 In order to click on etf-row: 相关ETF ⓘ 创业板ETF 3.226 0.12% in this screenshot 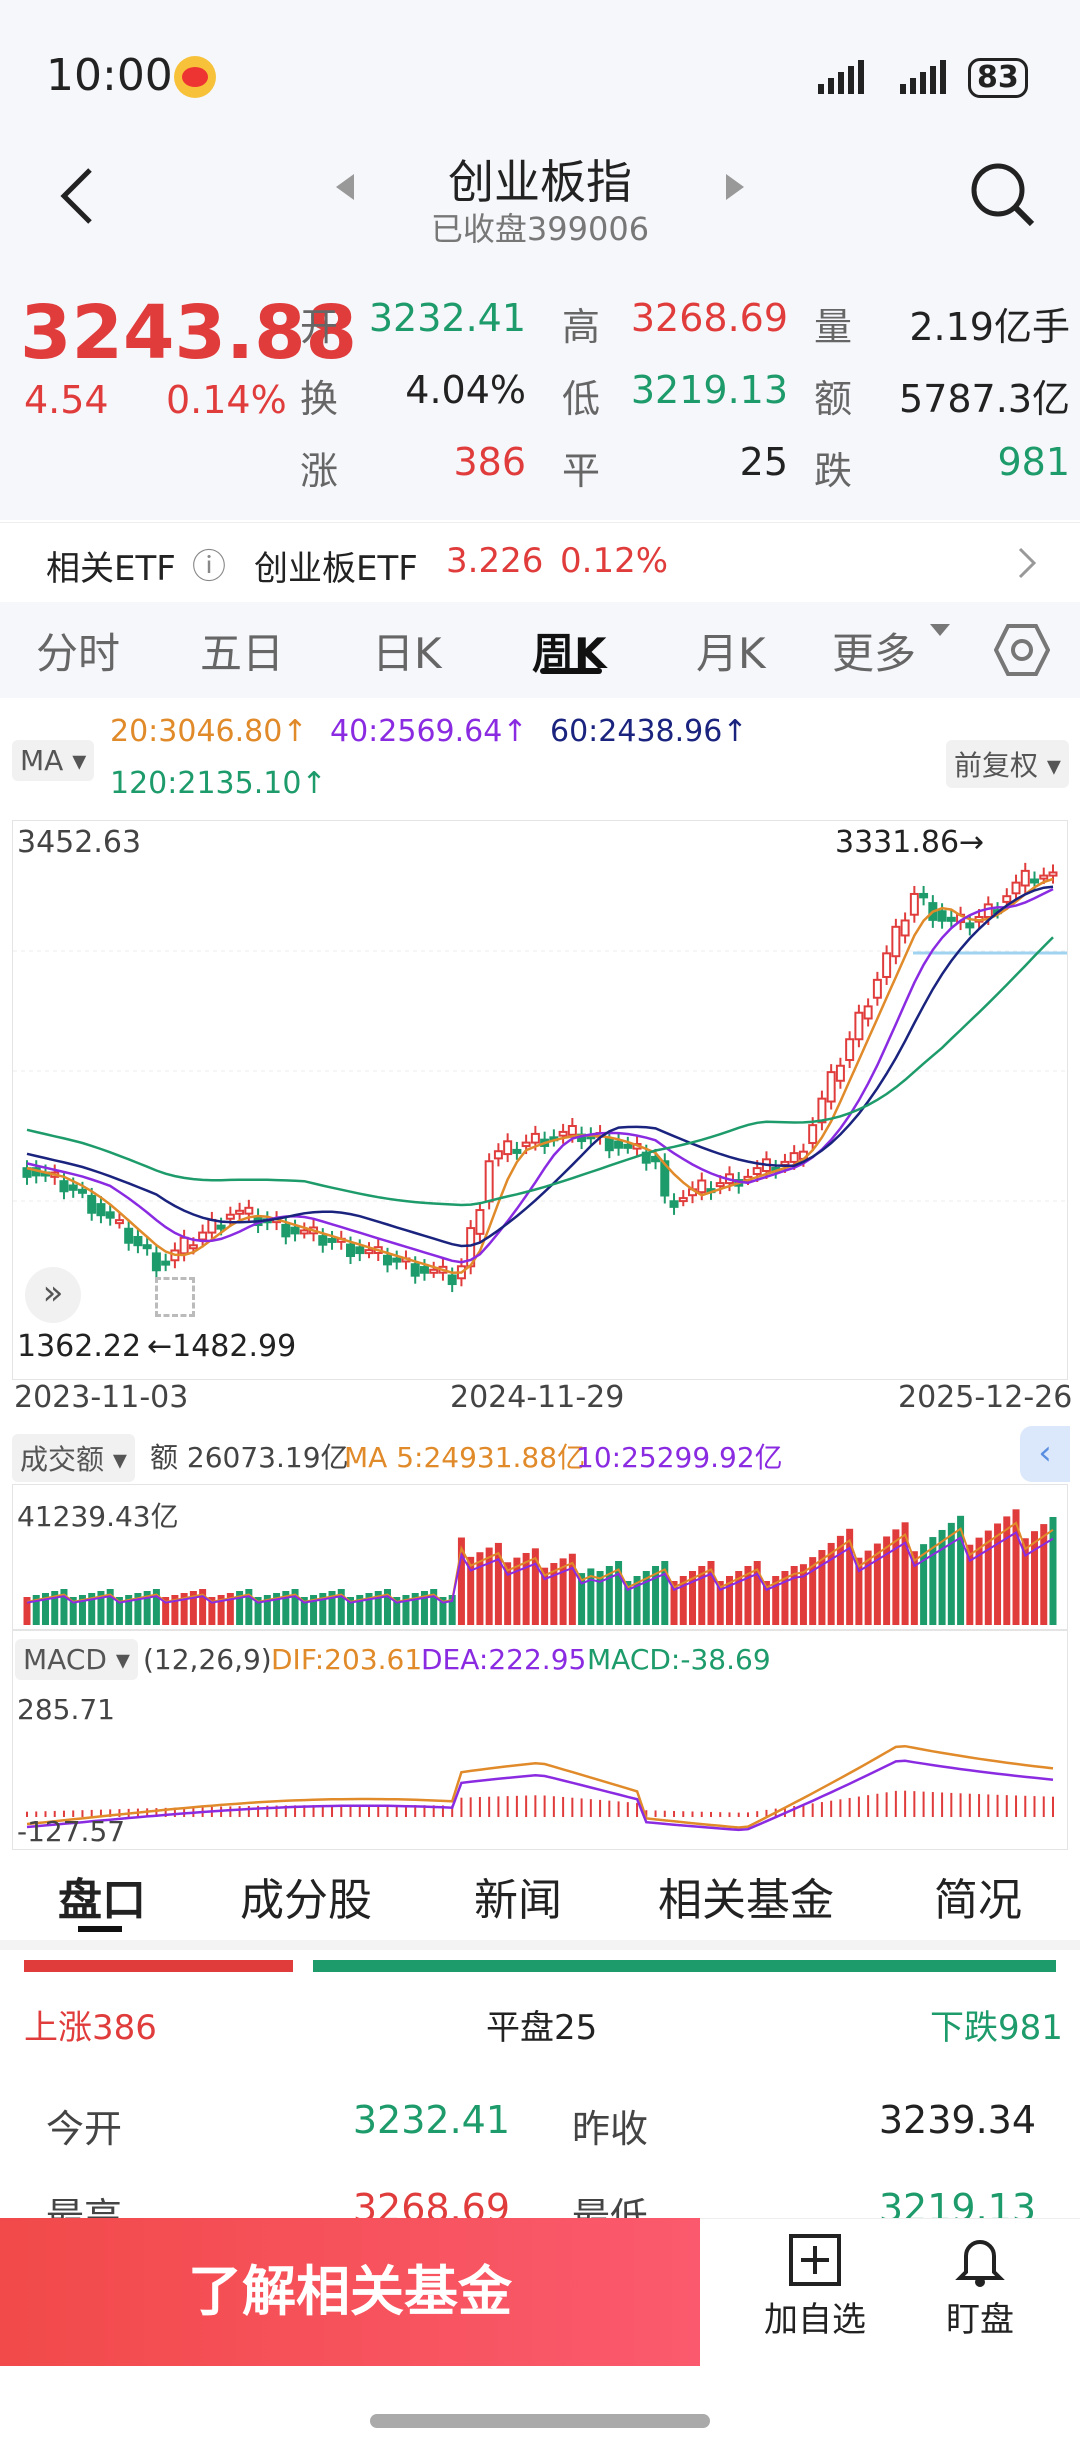, I will do `click(540, 561)`.